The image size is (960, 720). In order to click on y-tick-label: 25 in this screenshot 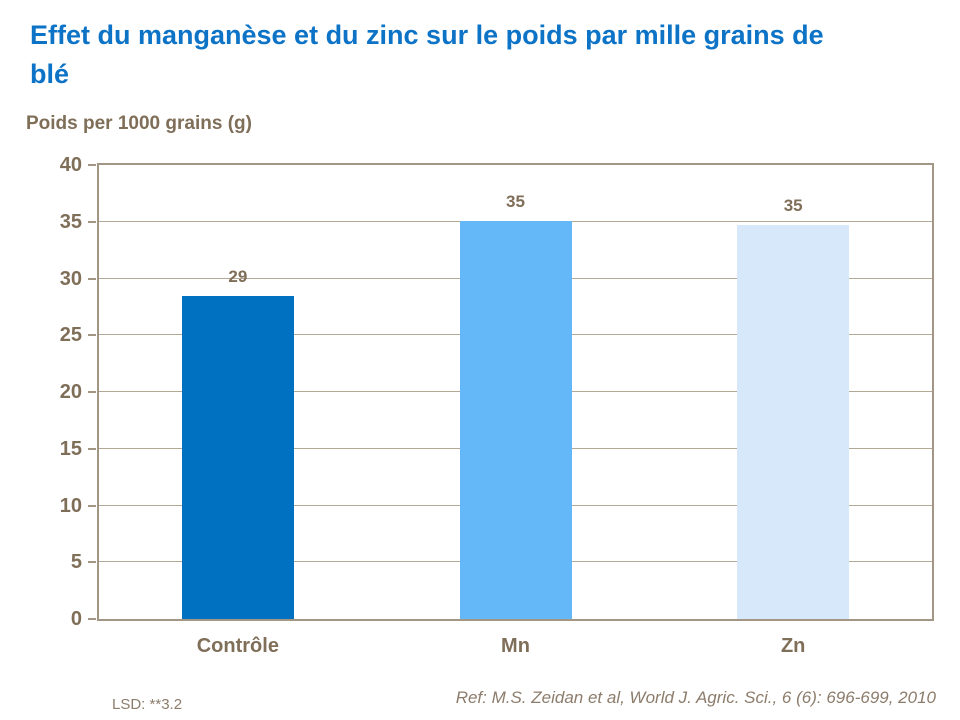, I will do `click(70, 335)`.